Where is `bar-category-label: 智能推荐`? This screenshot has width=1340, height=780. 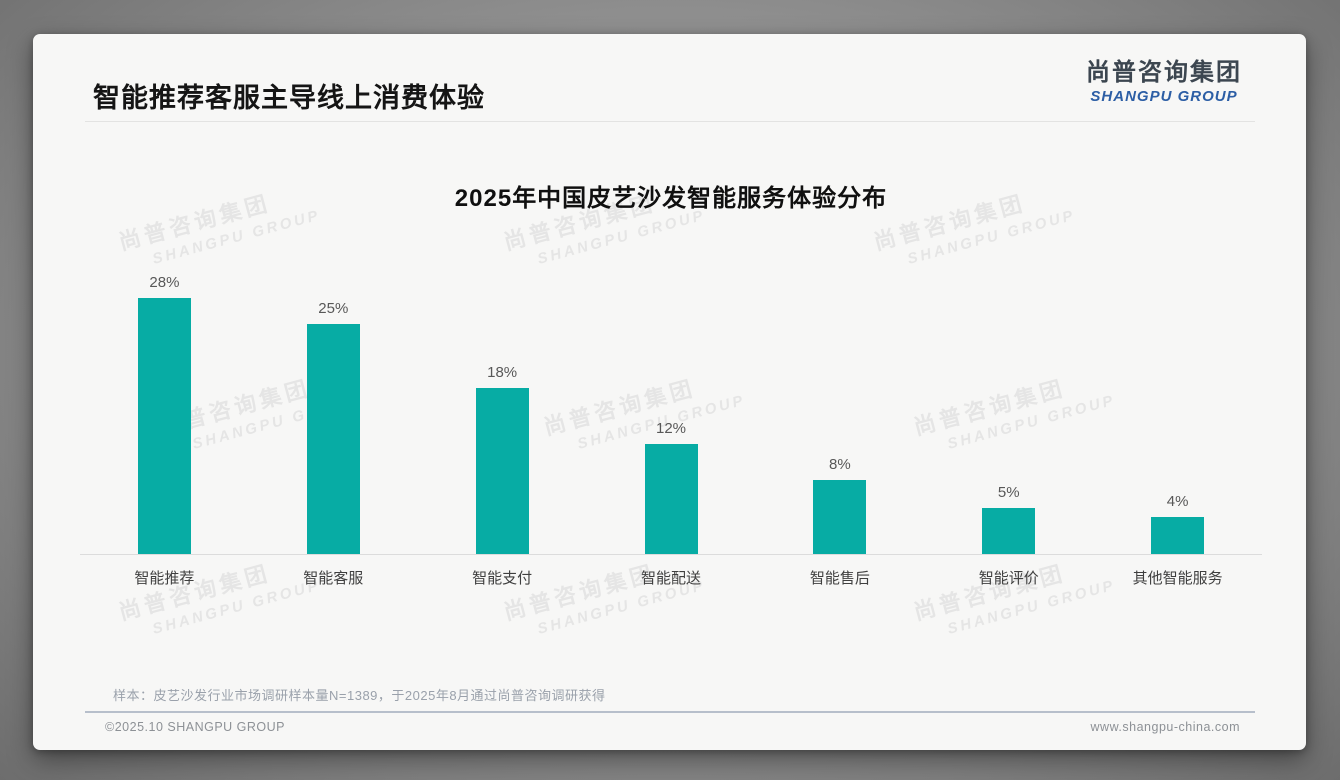 bar-category-label: 智能推荐 is located at coordinates (164, 578).